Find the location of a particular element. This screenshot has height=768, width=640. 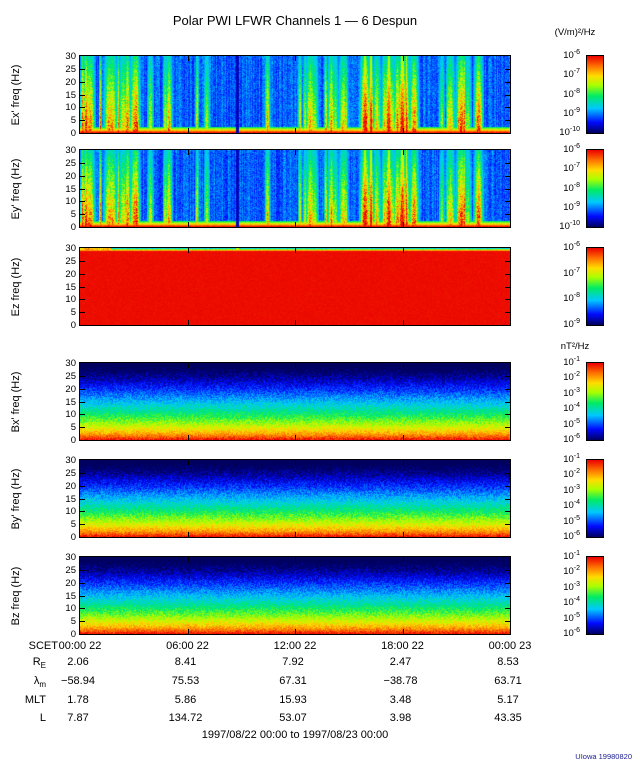

row-value-l-1: 134.72 is located at coordinates (185, 718).